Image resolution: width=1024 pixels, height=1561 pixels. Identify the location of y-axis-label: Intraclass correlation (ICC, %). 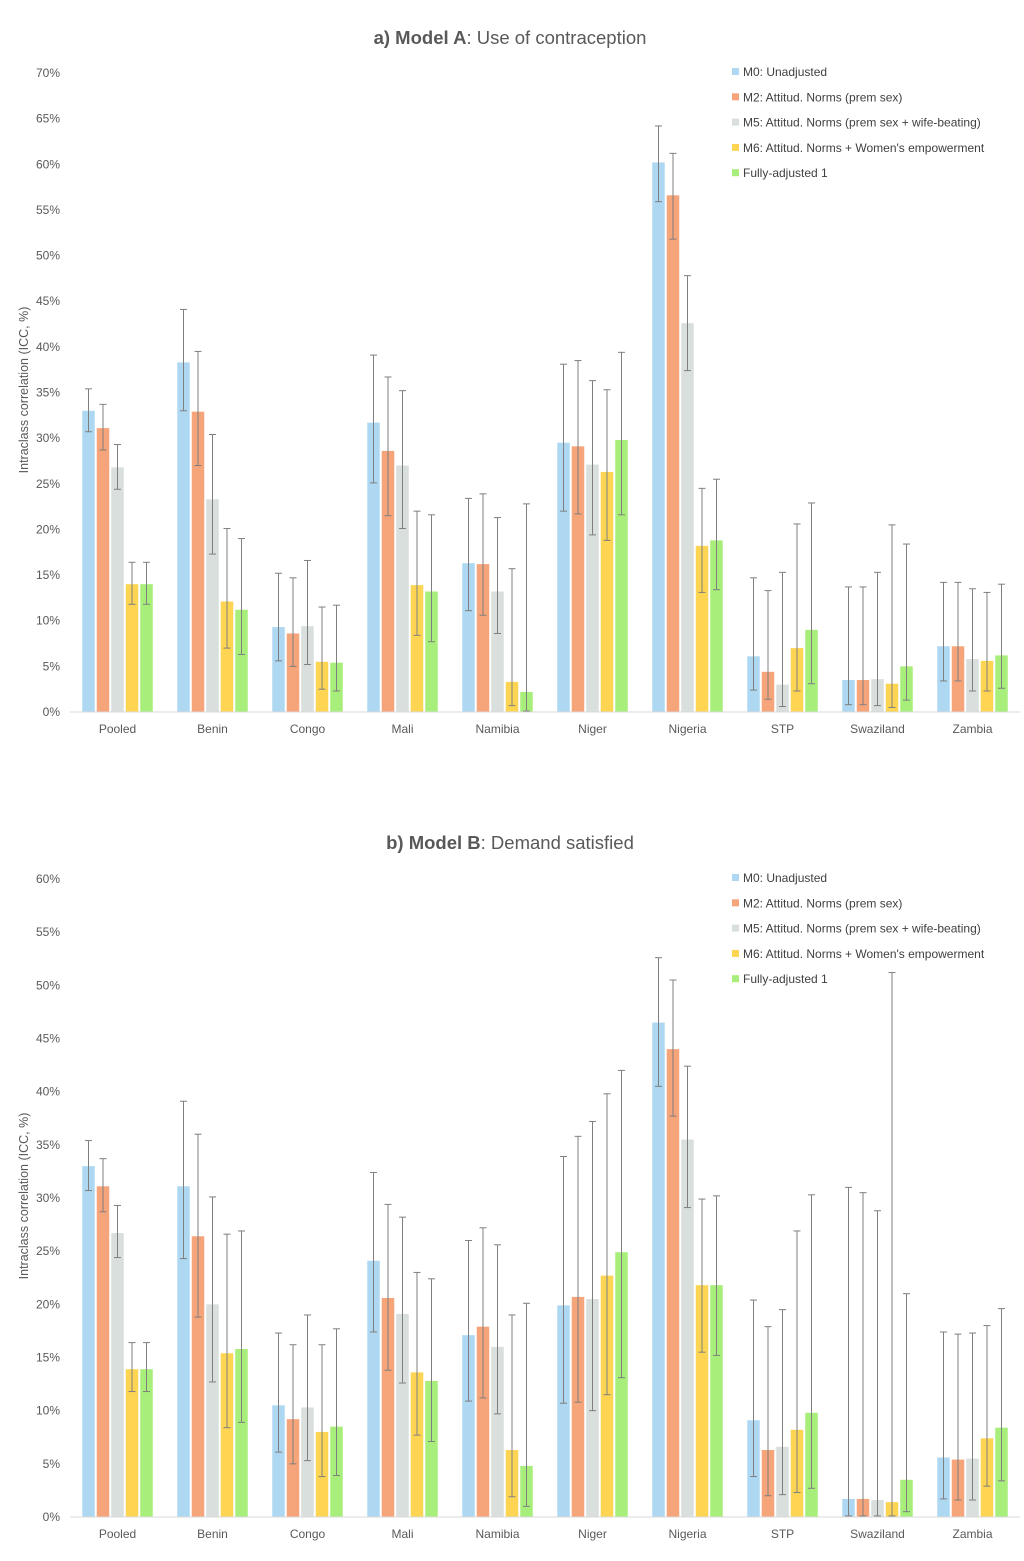
(24, 1196).